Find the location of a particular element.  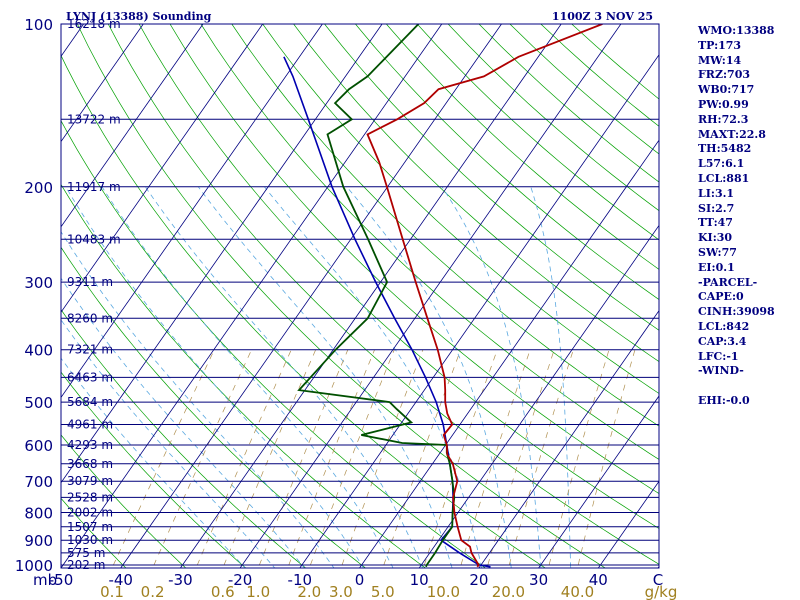

height-label: 16218 m is located at coordinates (94, 24).